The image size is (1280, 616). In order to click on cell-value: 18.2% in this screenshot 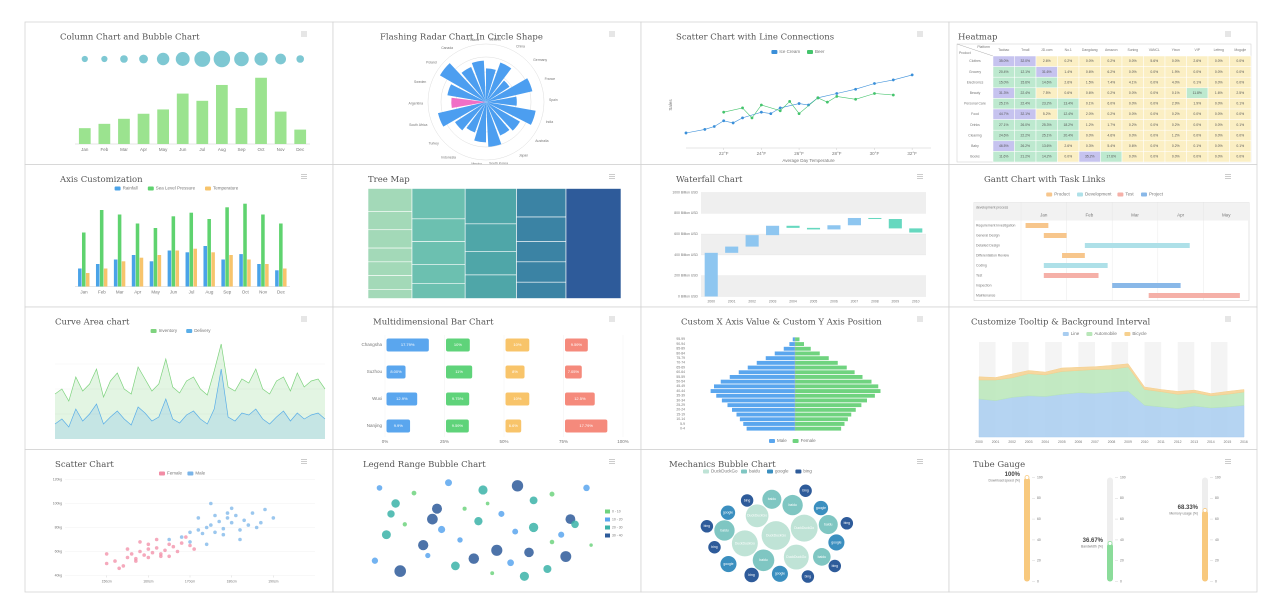, I will do `click(1068, 125)`.